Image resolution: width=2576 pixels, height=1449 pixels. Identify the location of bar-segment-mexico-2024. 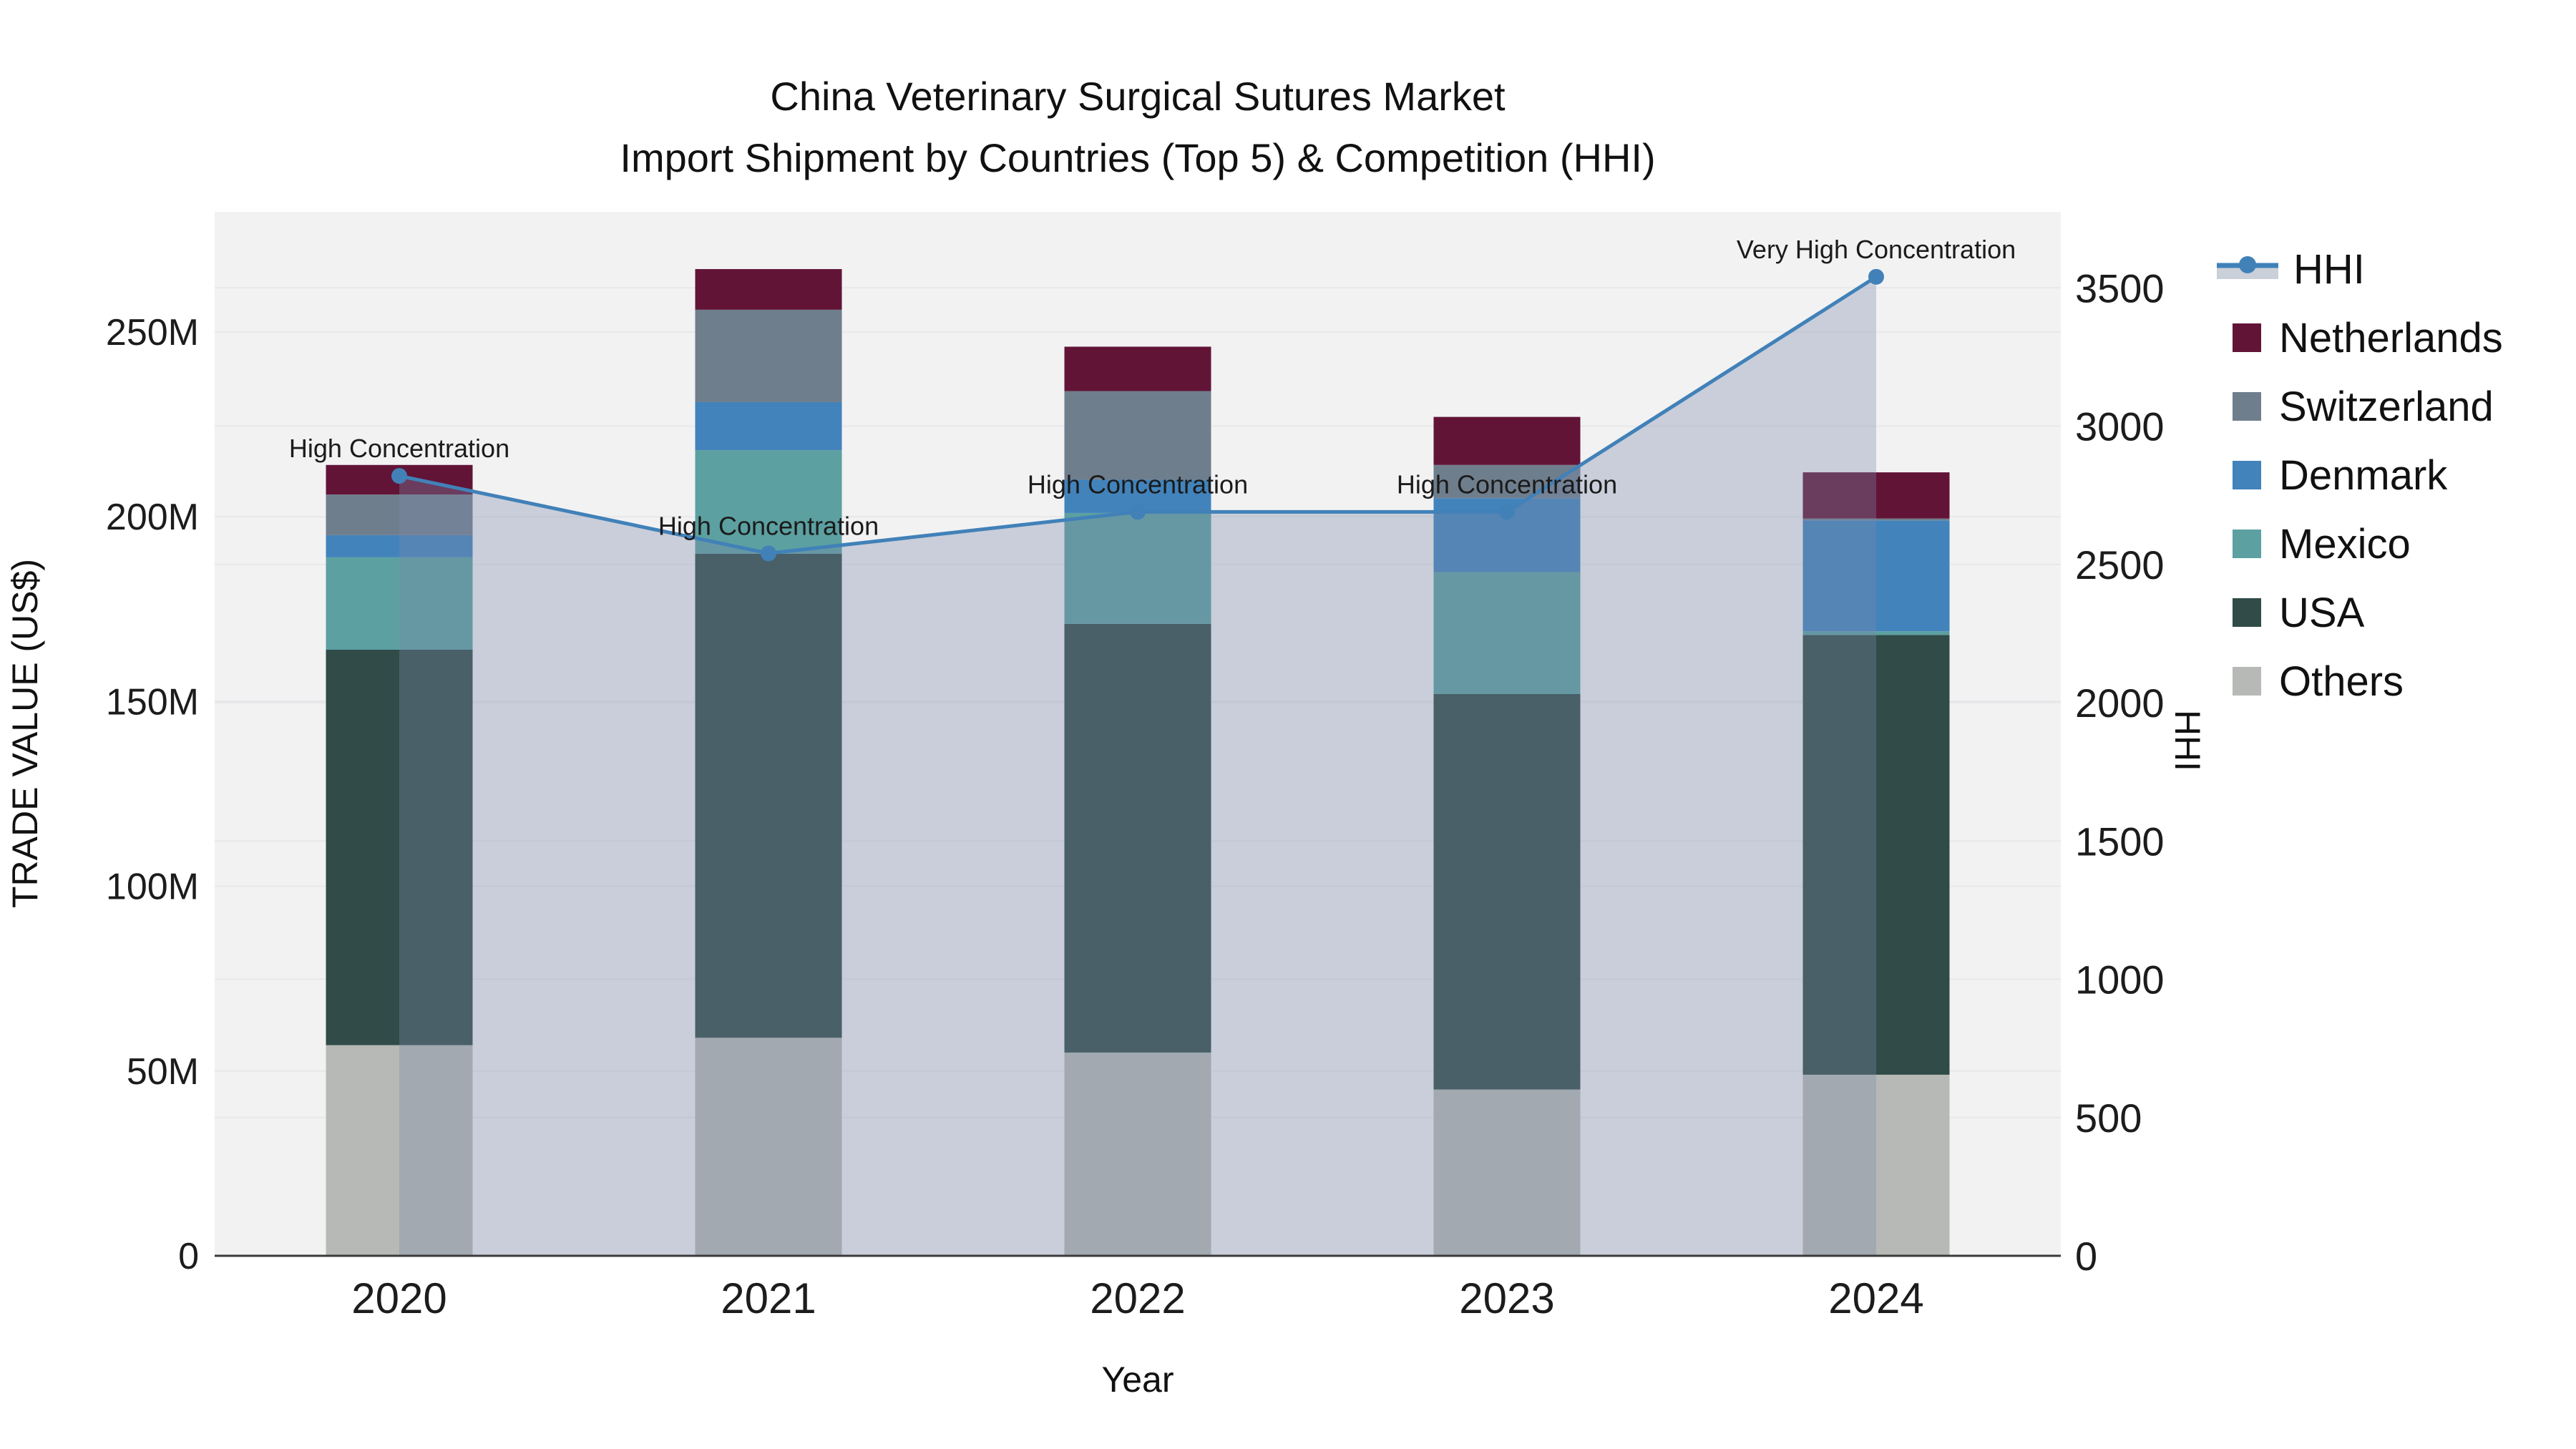
(1876, 633).